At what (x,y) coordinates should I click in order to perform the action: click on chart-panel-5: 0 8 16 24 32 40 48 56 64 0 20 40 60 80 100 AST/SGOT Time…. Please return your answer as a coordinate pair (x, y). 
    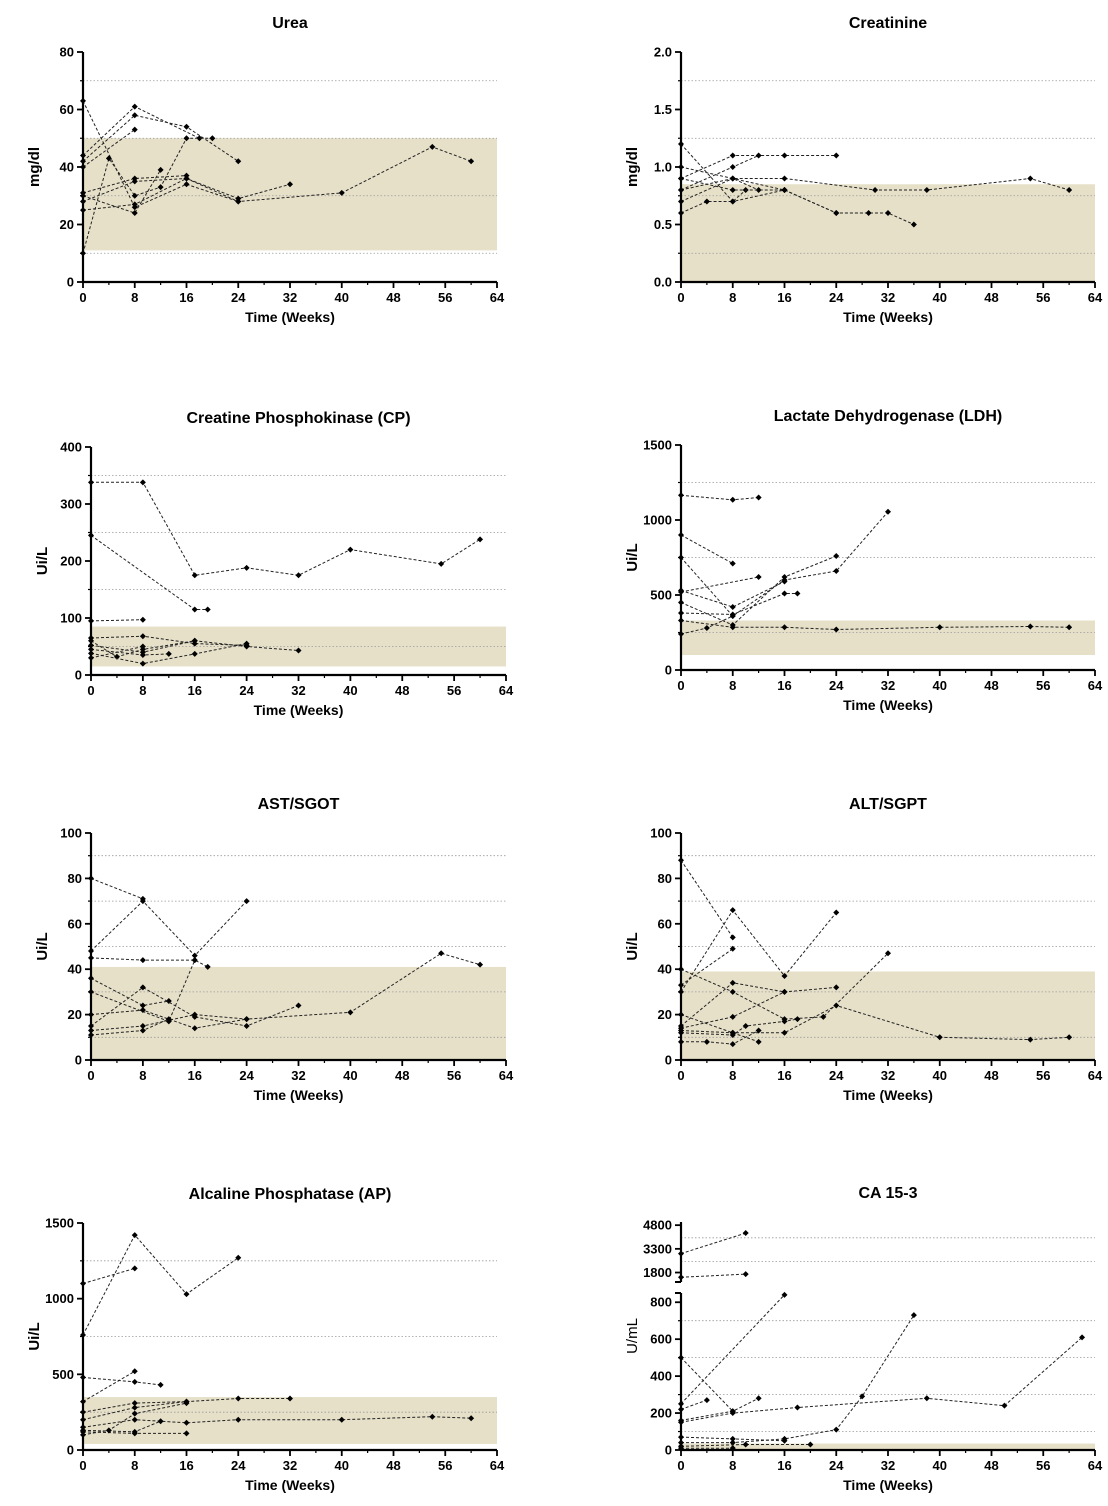
    Looking at the image, I should click on (274, 949).